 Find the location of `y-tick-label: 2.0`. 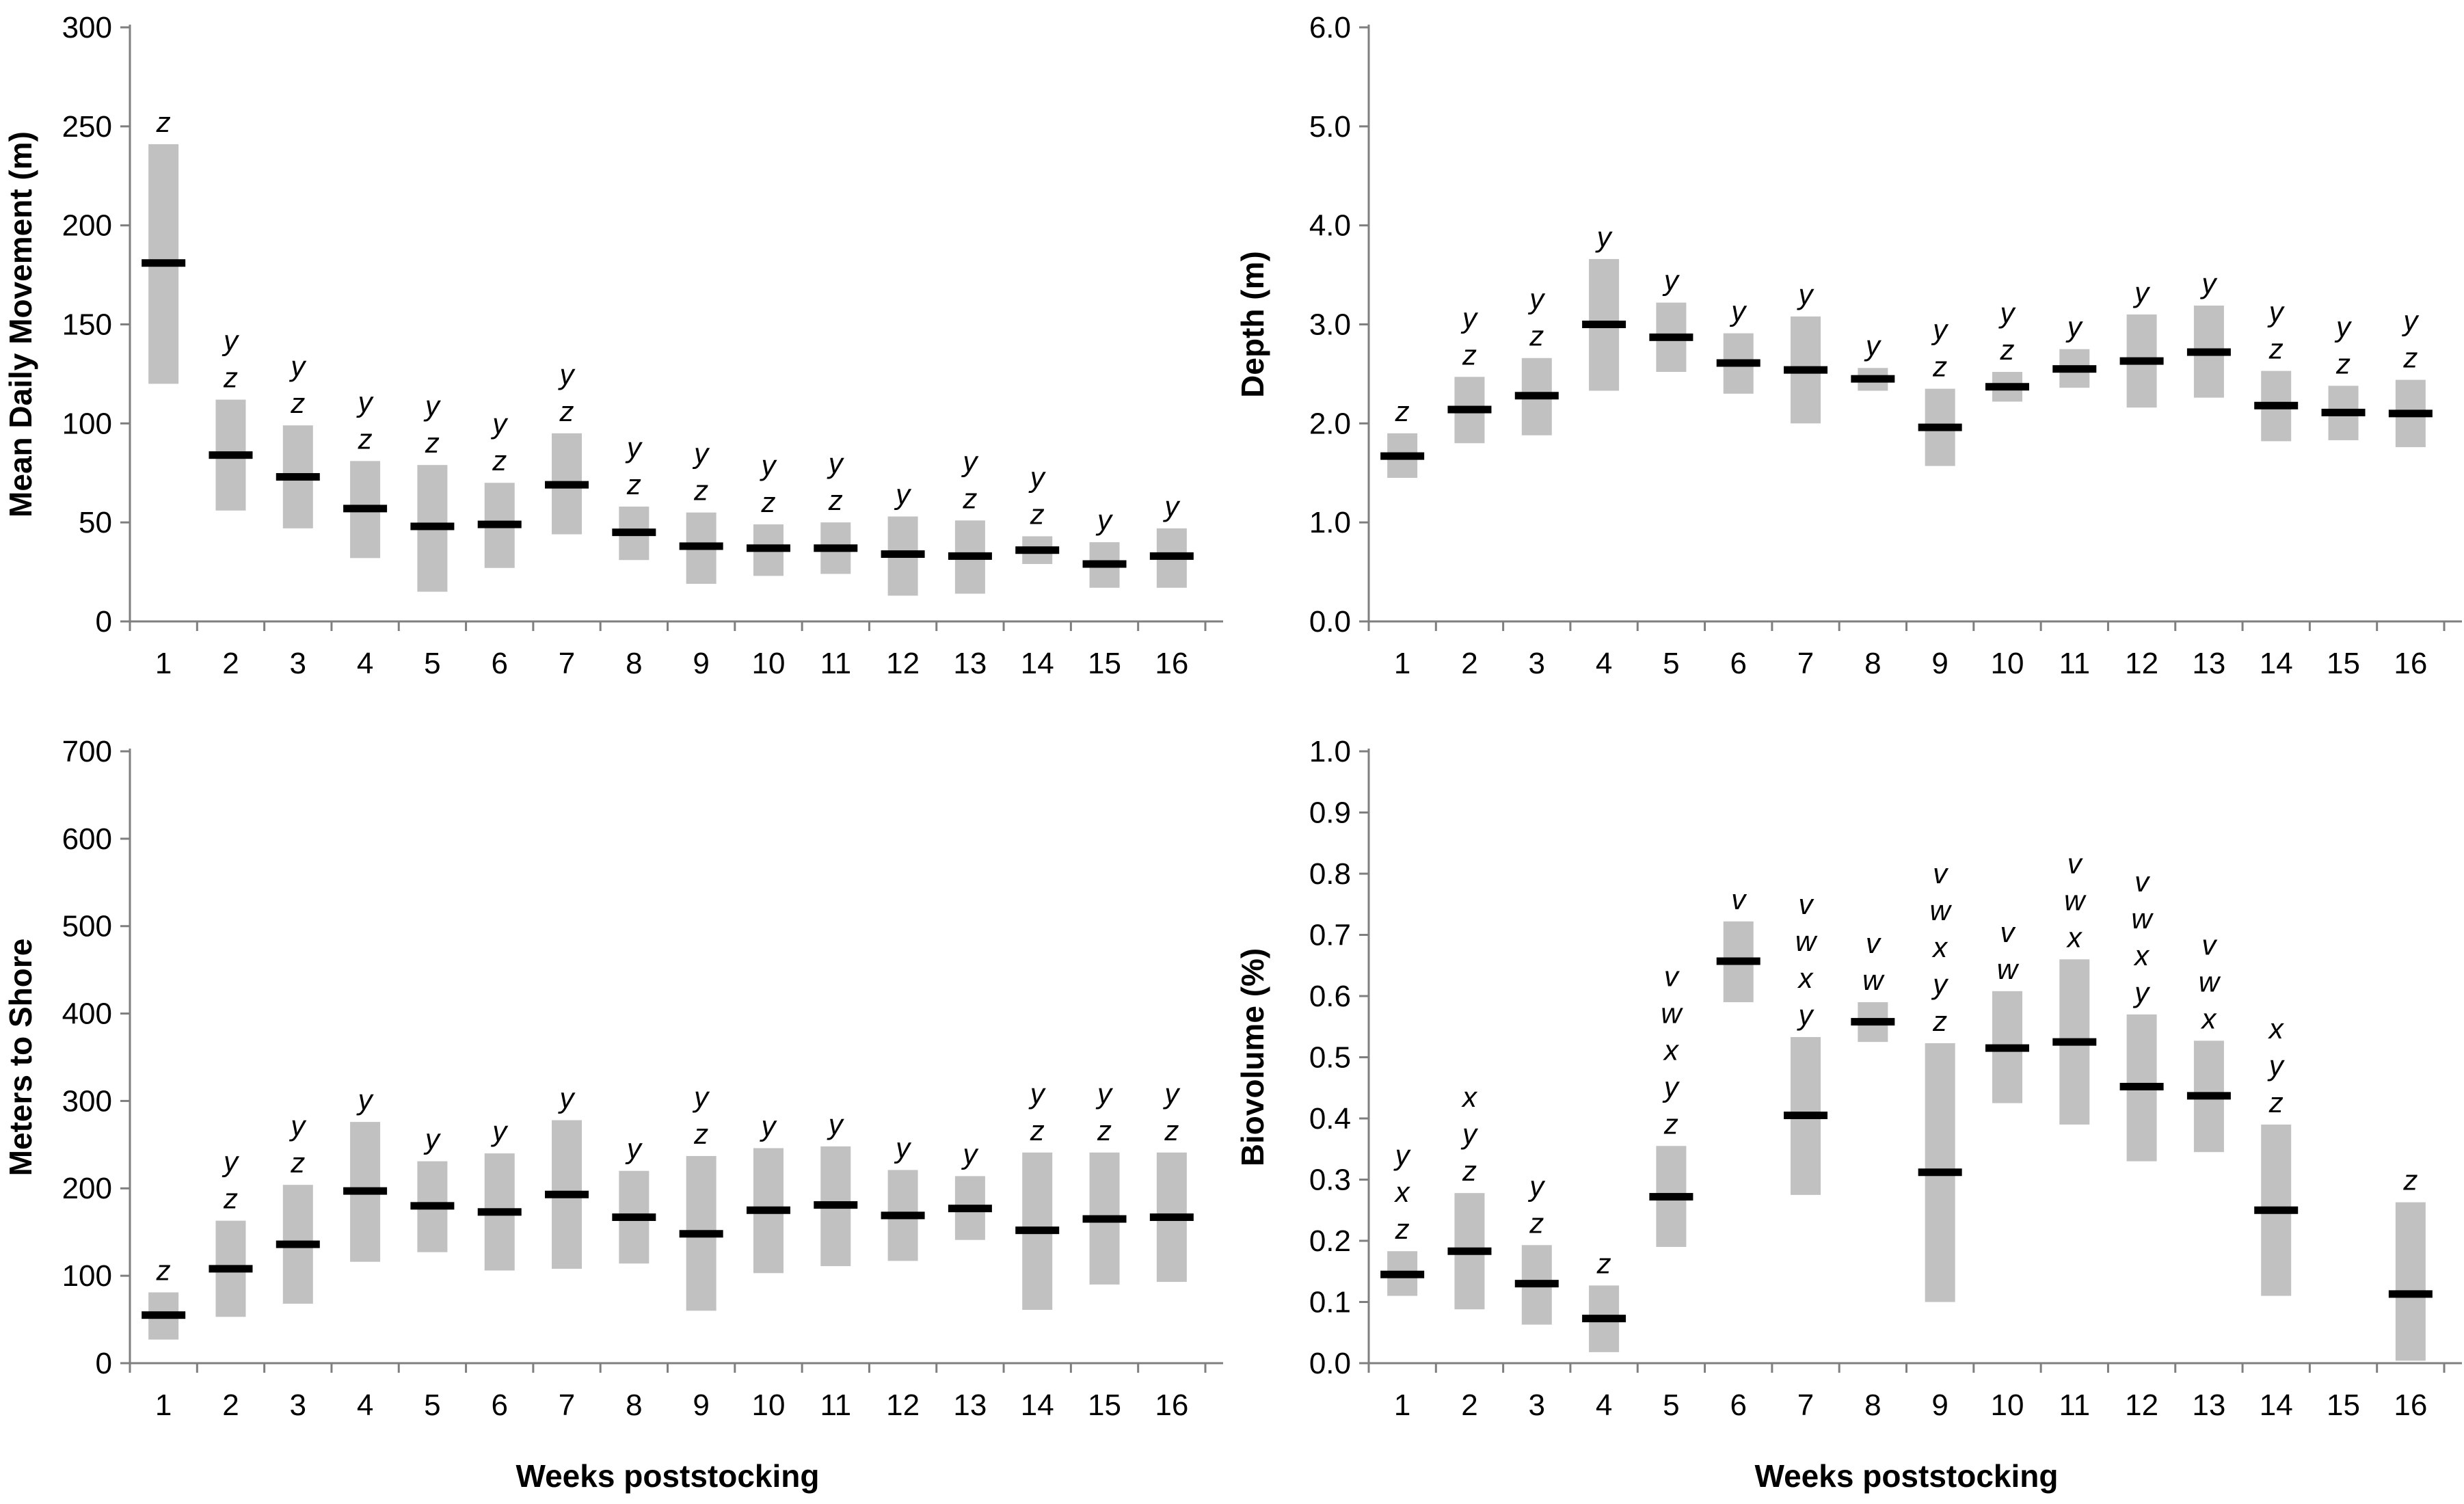

y-tick-label: 2.0 is located at coordinates (1330, 423).